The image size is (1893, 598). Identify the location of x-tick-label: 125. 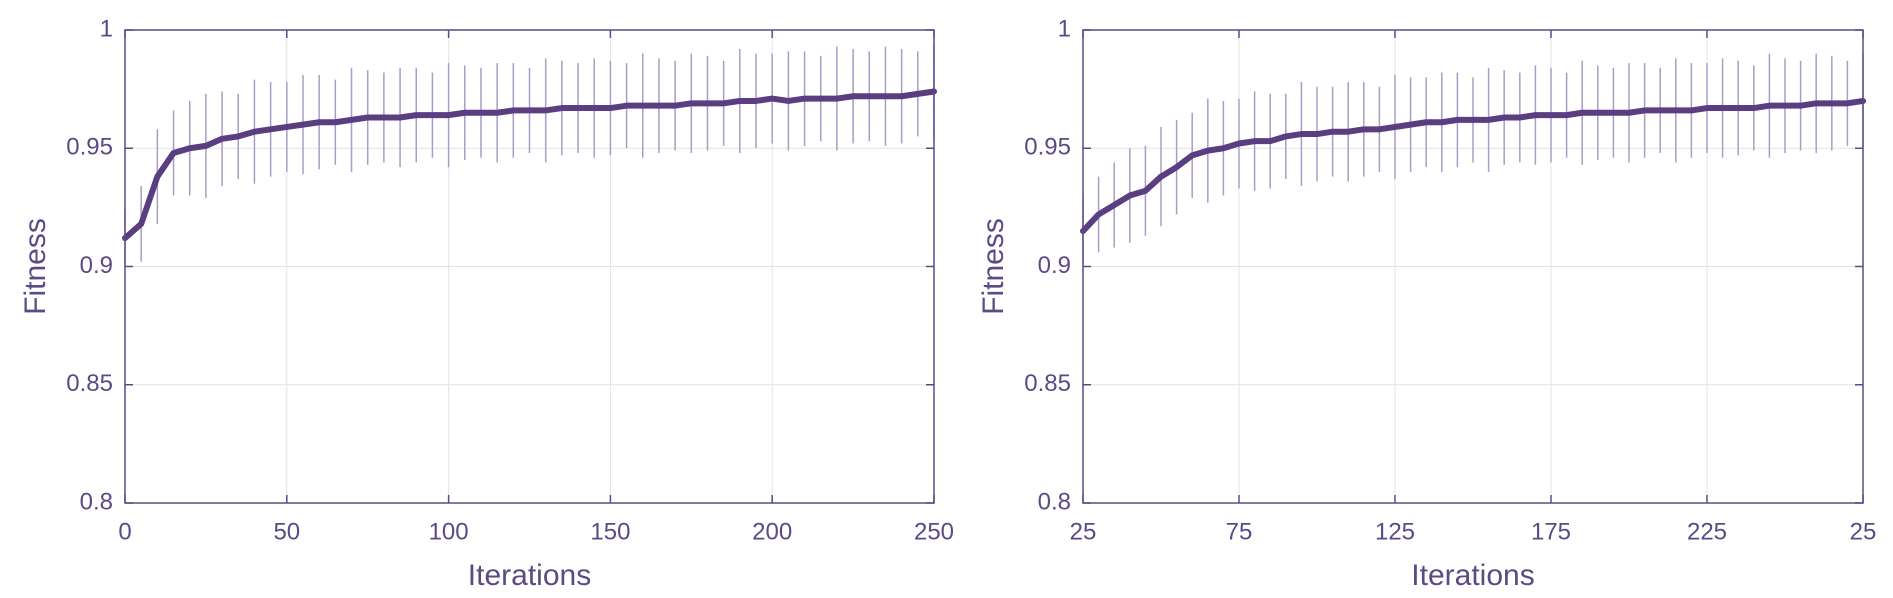
(1395, 531).